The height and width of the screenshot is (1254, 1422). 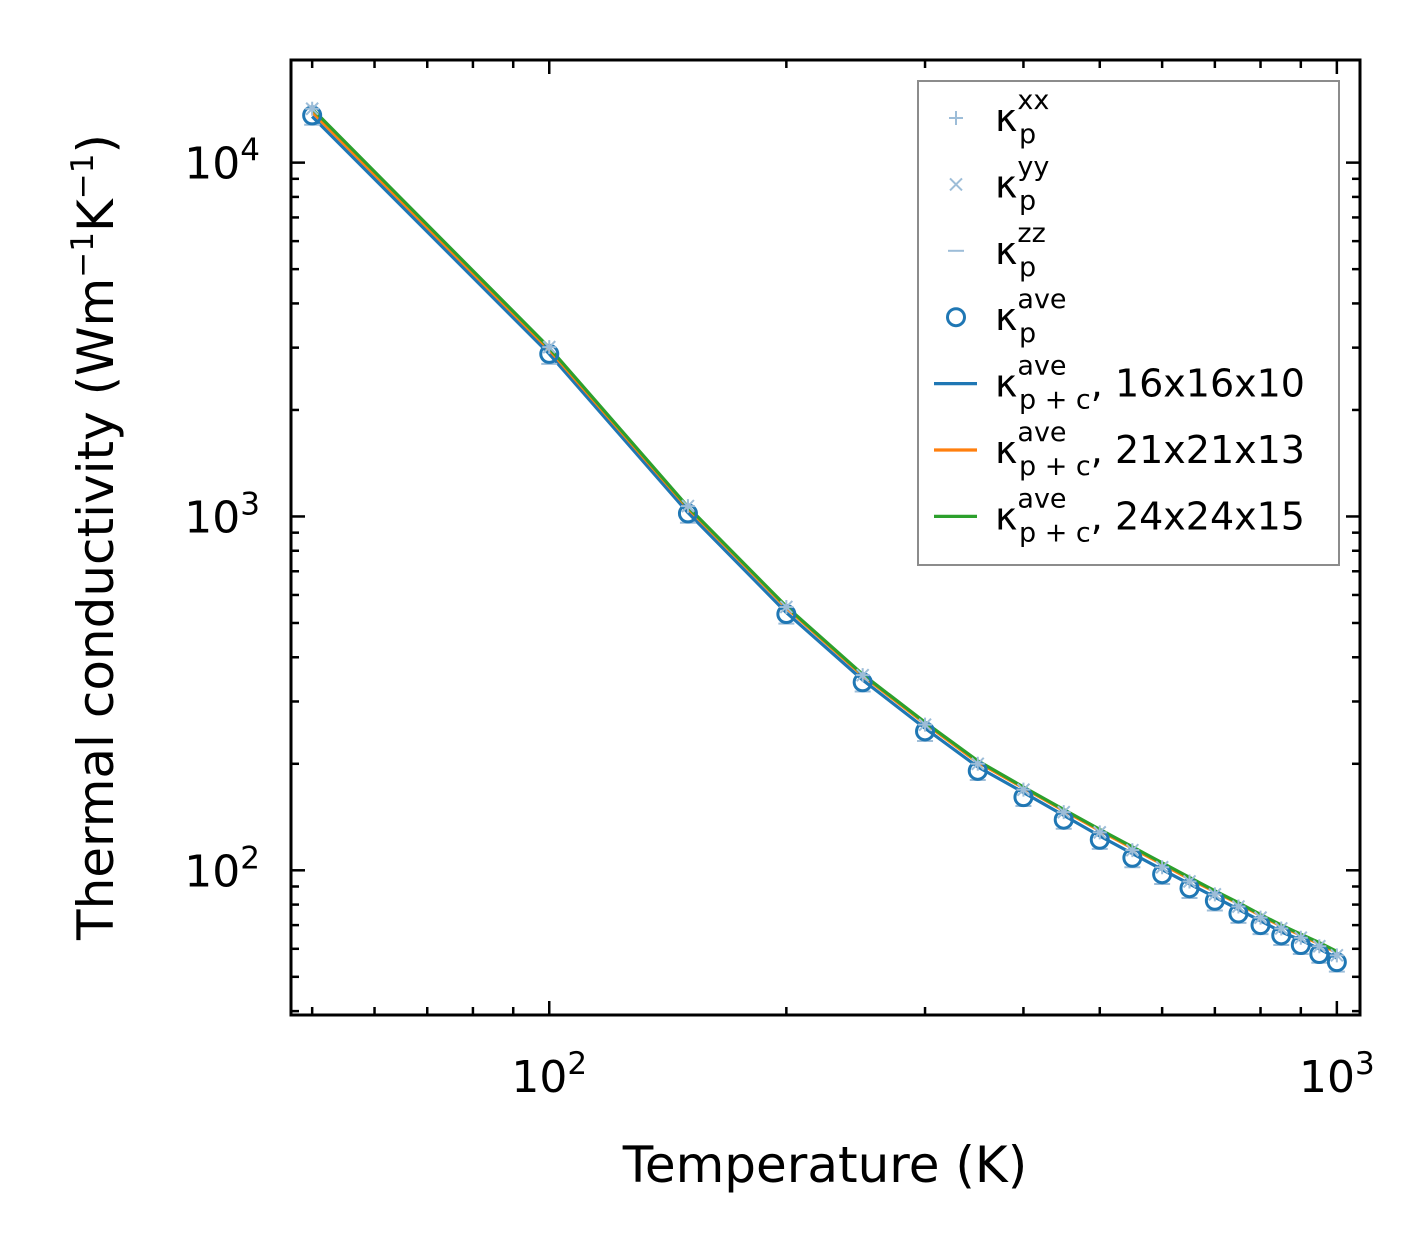 What do you see at coordinates (83, 177) in the screenshot?
I see `y-axis-label-sup2: −1` at bounding box center [83, 177].